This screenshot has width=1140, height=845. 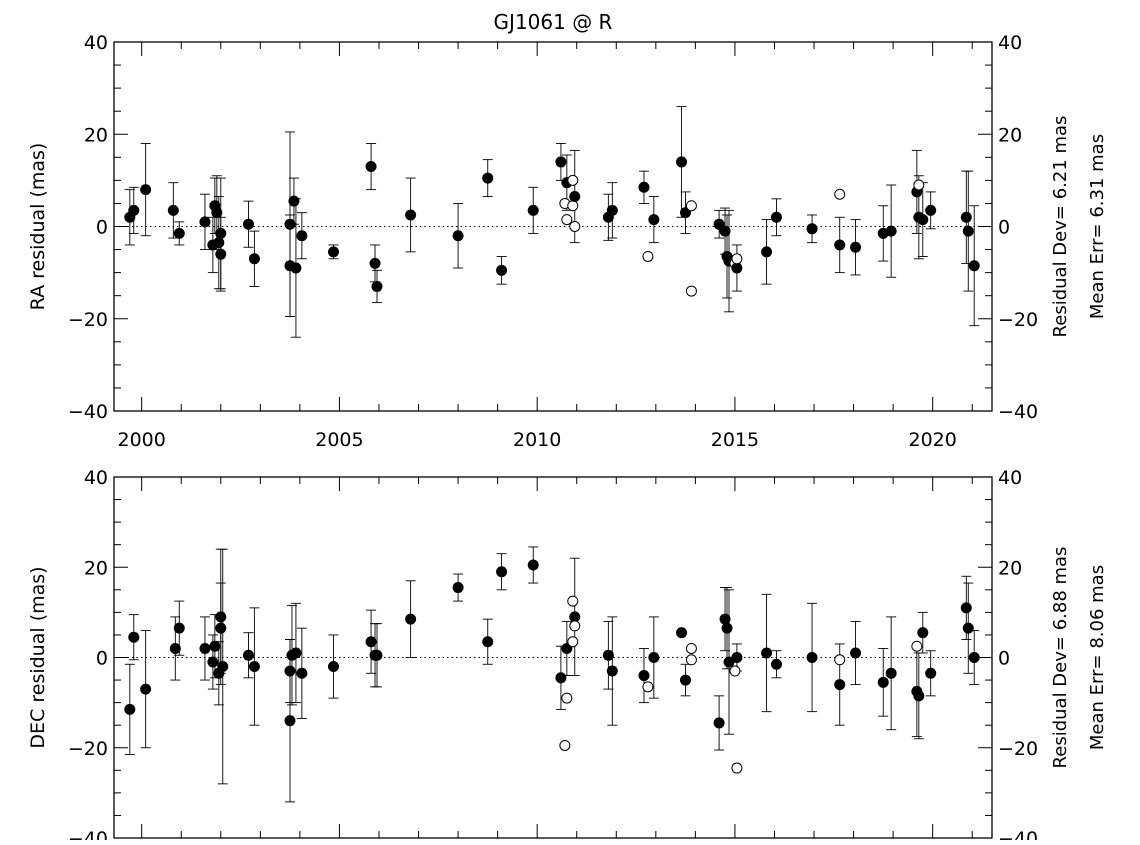 What do you see at coordinates (735, 440) in the screenshot?
I see `x-tick-label: 2015` at bounding box center [735, 440].